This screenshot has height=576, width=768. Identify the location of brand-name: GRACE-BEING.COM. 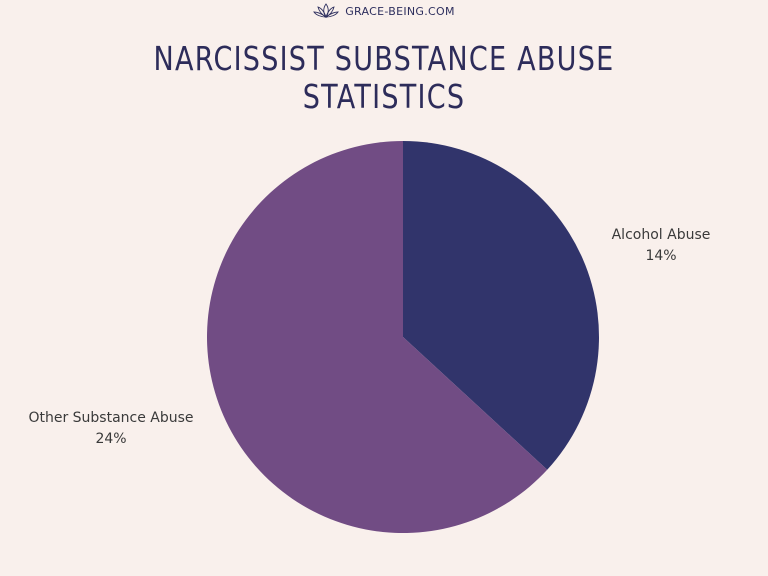
(400, 11).